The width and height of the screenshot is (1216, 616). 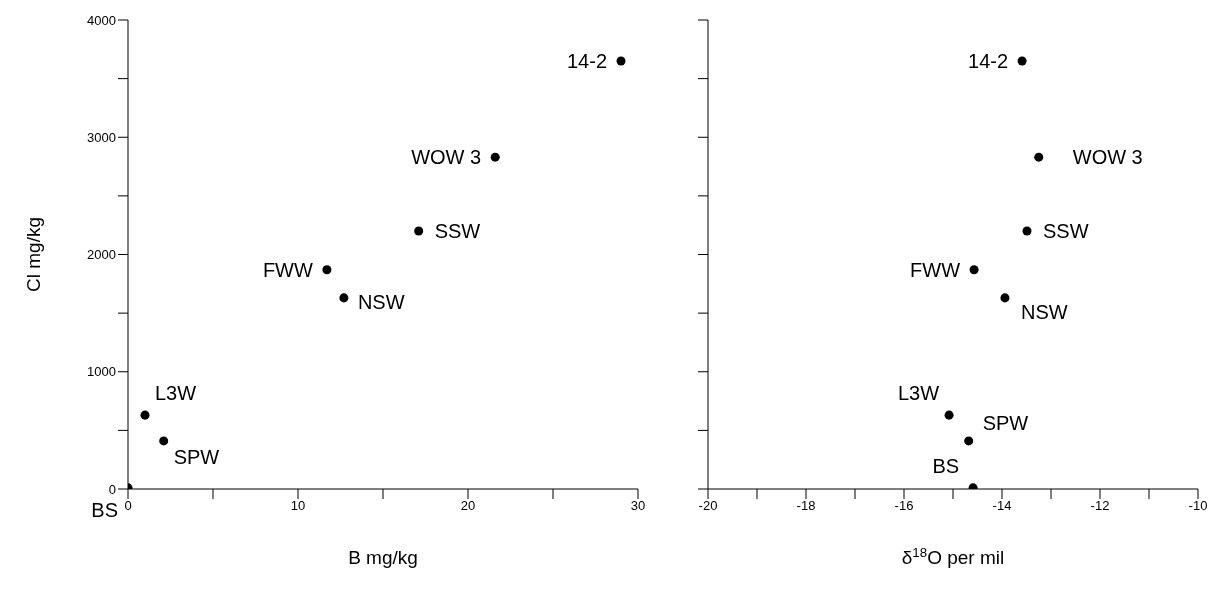 What do you see at coordinates (112, 489) in the screenshot?
I see `y-tick-label: 0` at bounding box center [112, 489].